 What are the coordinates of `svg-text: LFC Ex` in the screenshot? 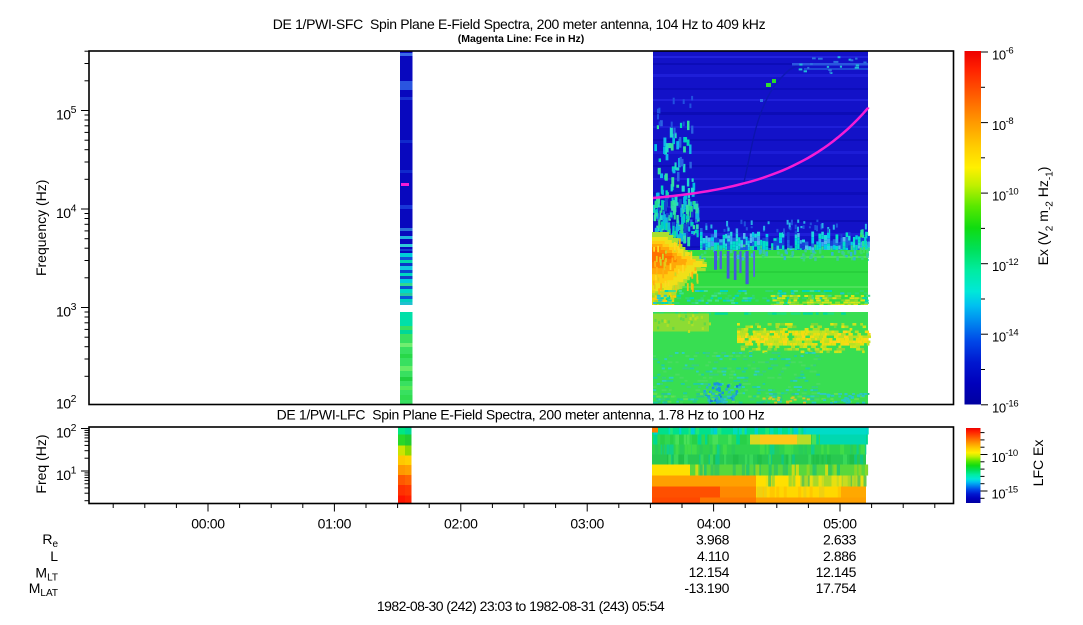 It's located at (1038, 463).